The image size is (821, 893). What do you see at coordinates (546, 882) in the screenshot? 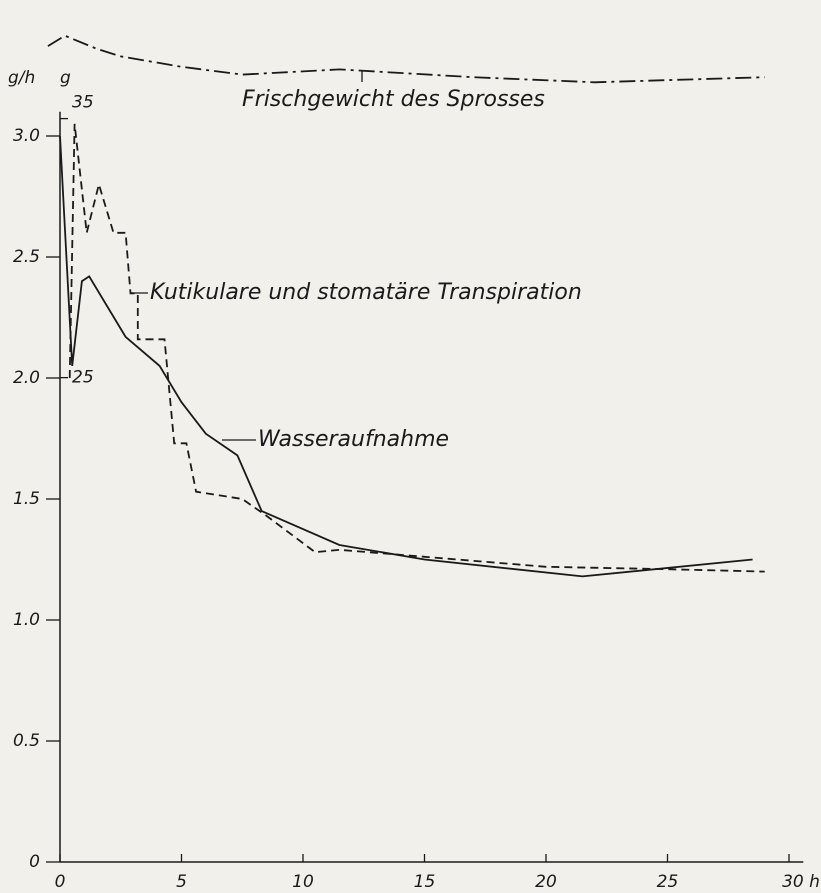
I see `x-tick-label: 20` at bounding box center [546, 882].